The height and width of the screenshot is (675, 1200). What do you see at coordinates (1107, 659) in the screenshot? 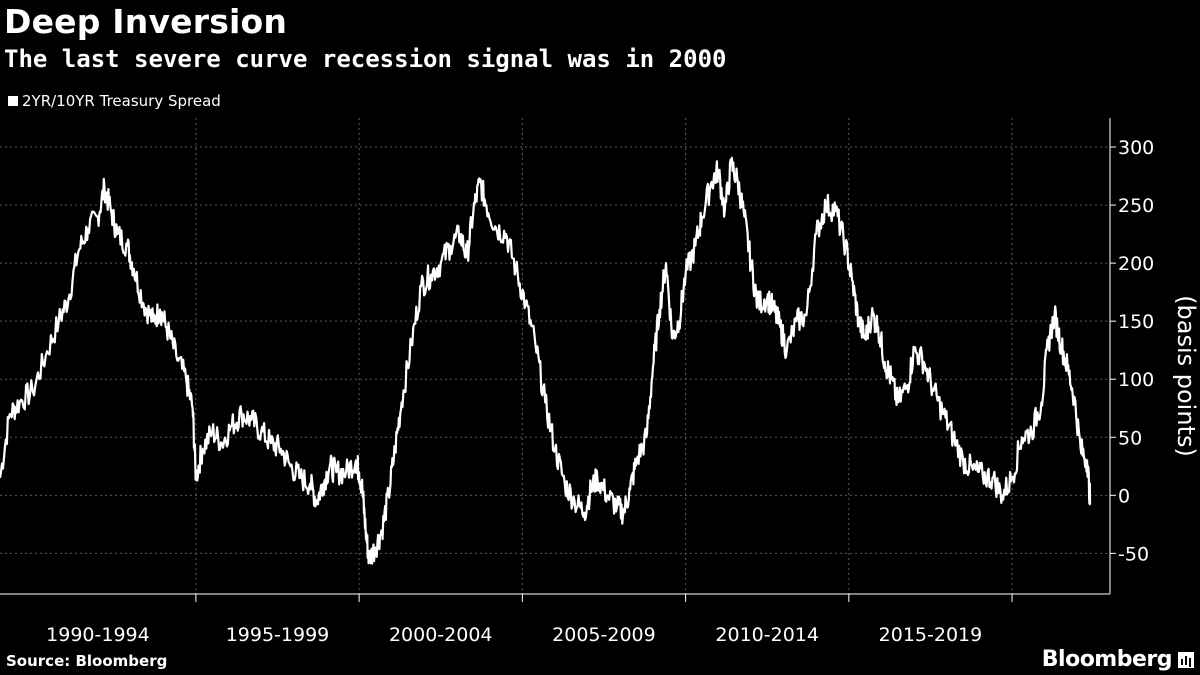
I see `brand-label: Bloomberg` at bounding box center [1107, 659].